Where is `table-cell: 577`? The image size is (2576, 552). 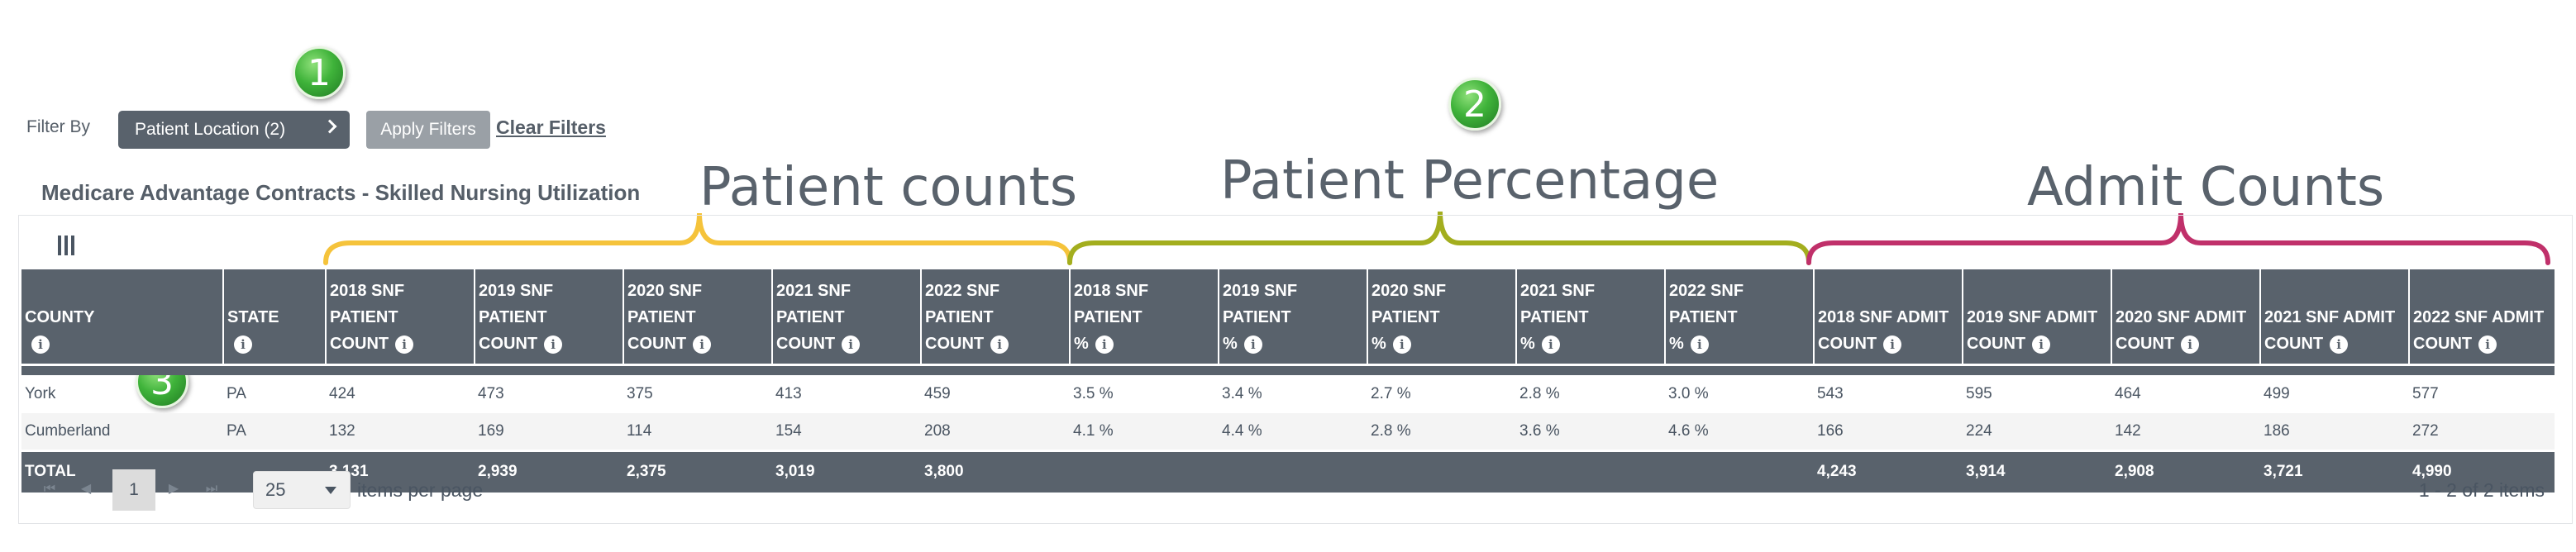
table-cell: 577 is located at coordinates (2425, 393).